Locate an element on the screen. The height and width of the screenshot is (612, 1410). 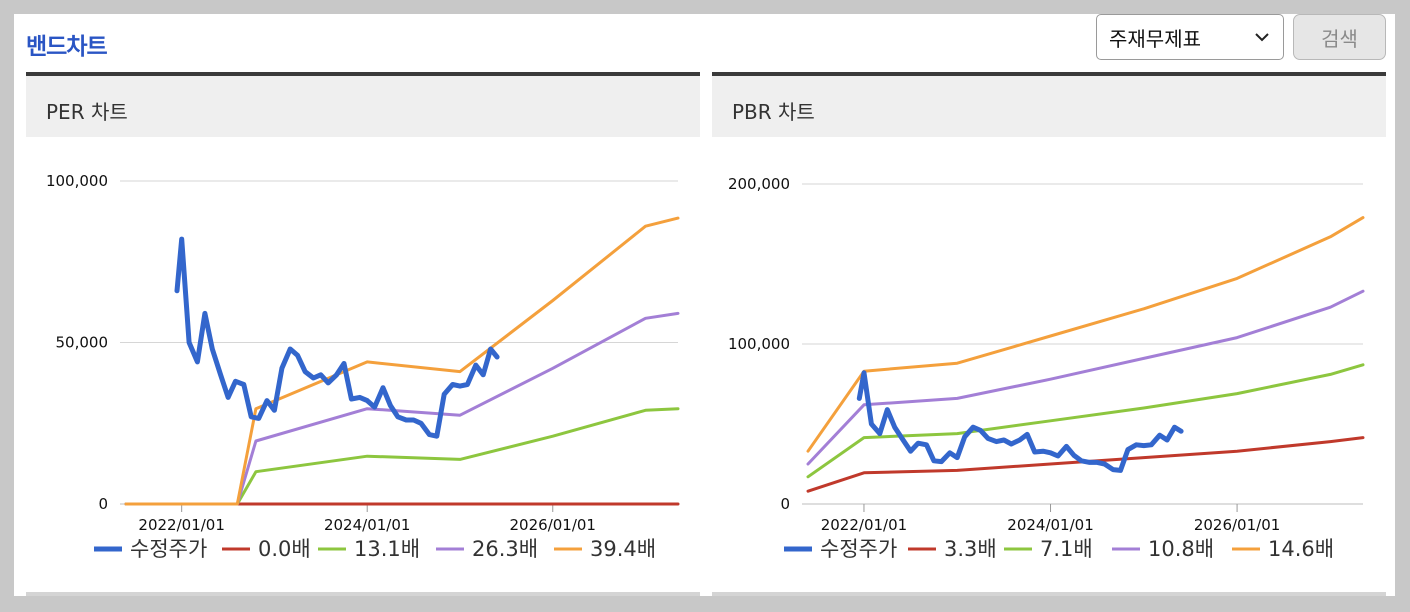
legend-label: 26.3배 is located at coordinates (505, 549).